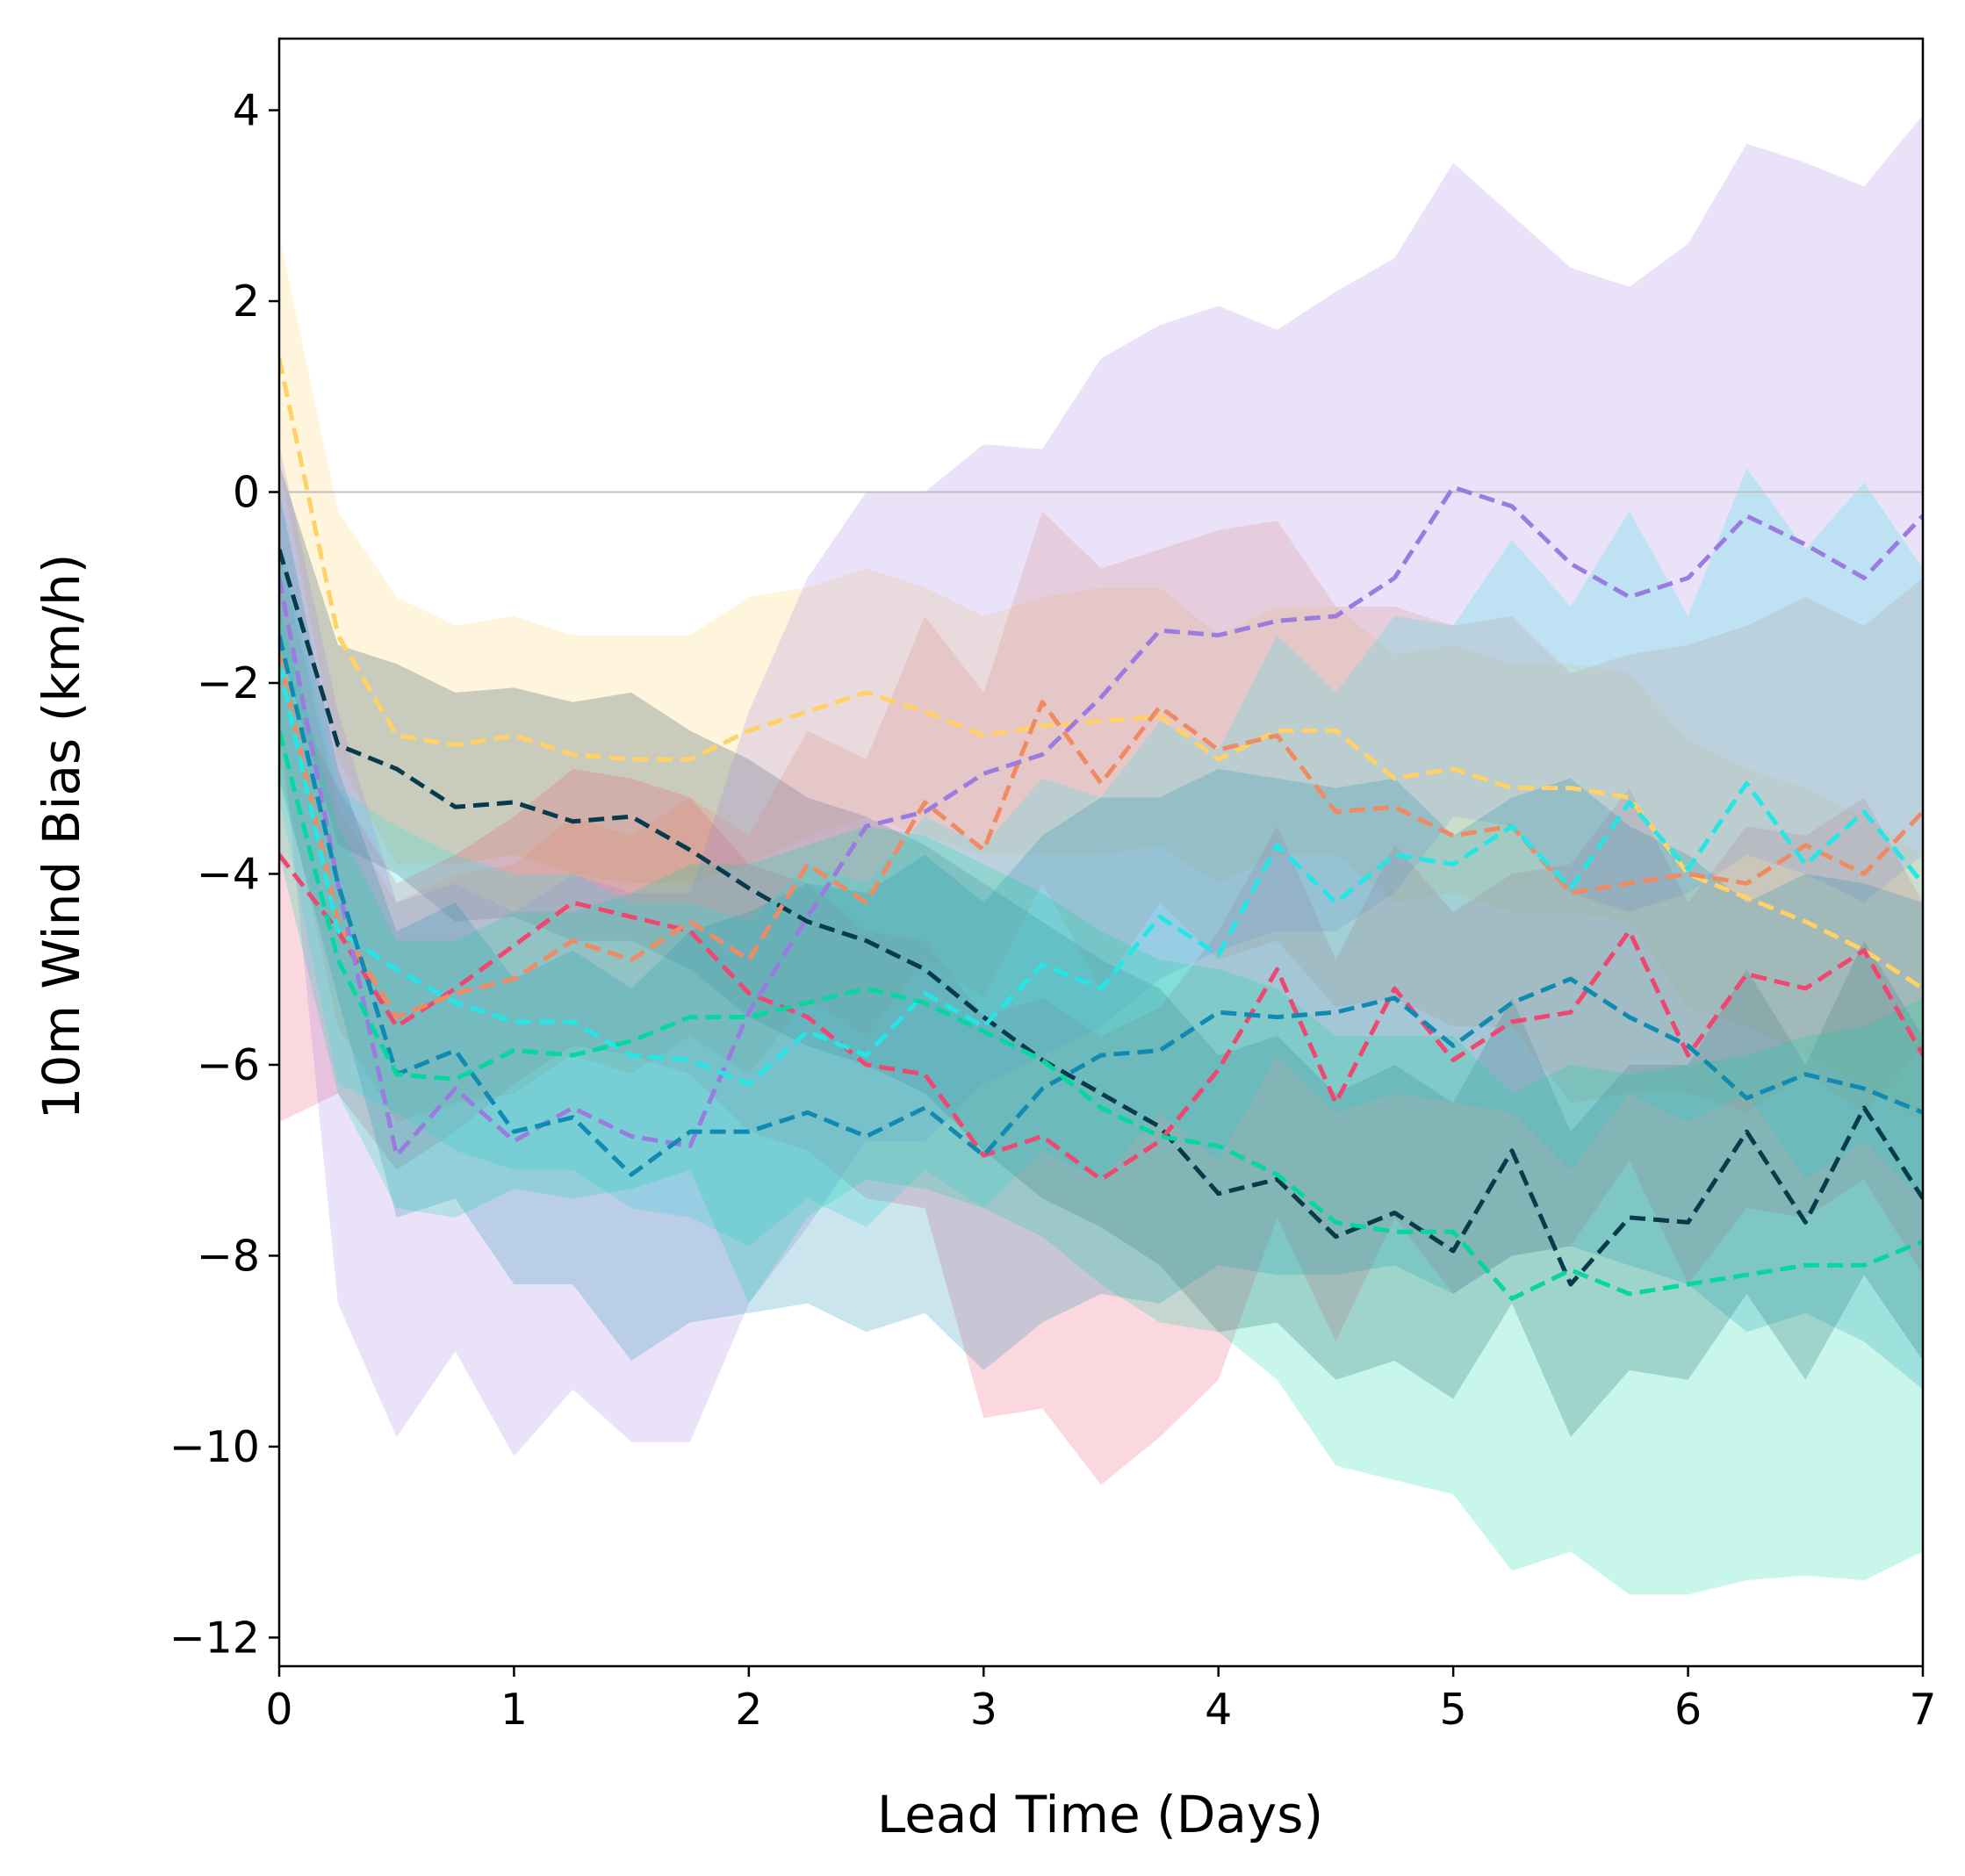 The width and height of the screenshot is (1965, 1876). What do you see at coordinates (215, 1638) in the screenshot?
I see `y-tick-label: −12` at bounding box center [215, 1638].